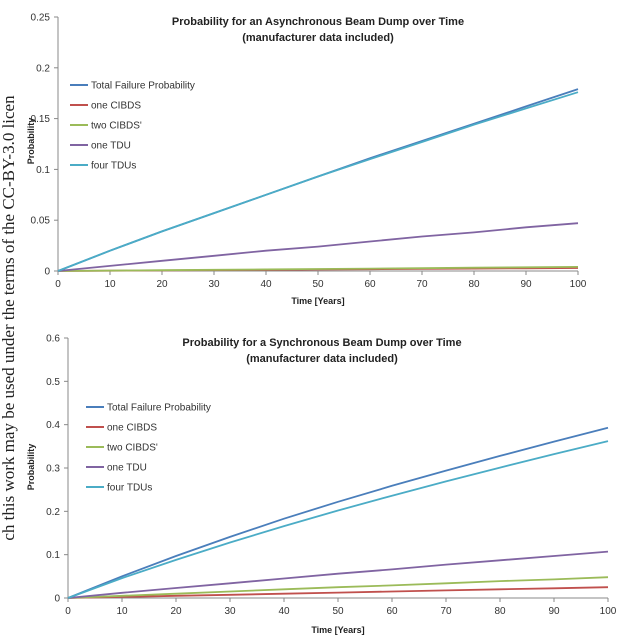 The width and height of the screenshot is (618, 637). What do you see at coordinates (338, 592) in the screenshot?
I see `series-line-one-cibds` at bounding box center [338, 592].